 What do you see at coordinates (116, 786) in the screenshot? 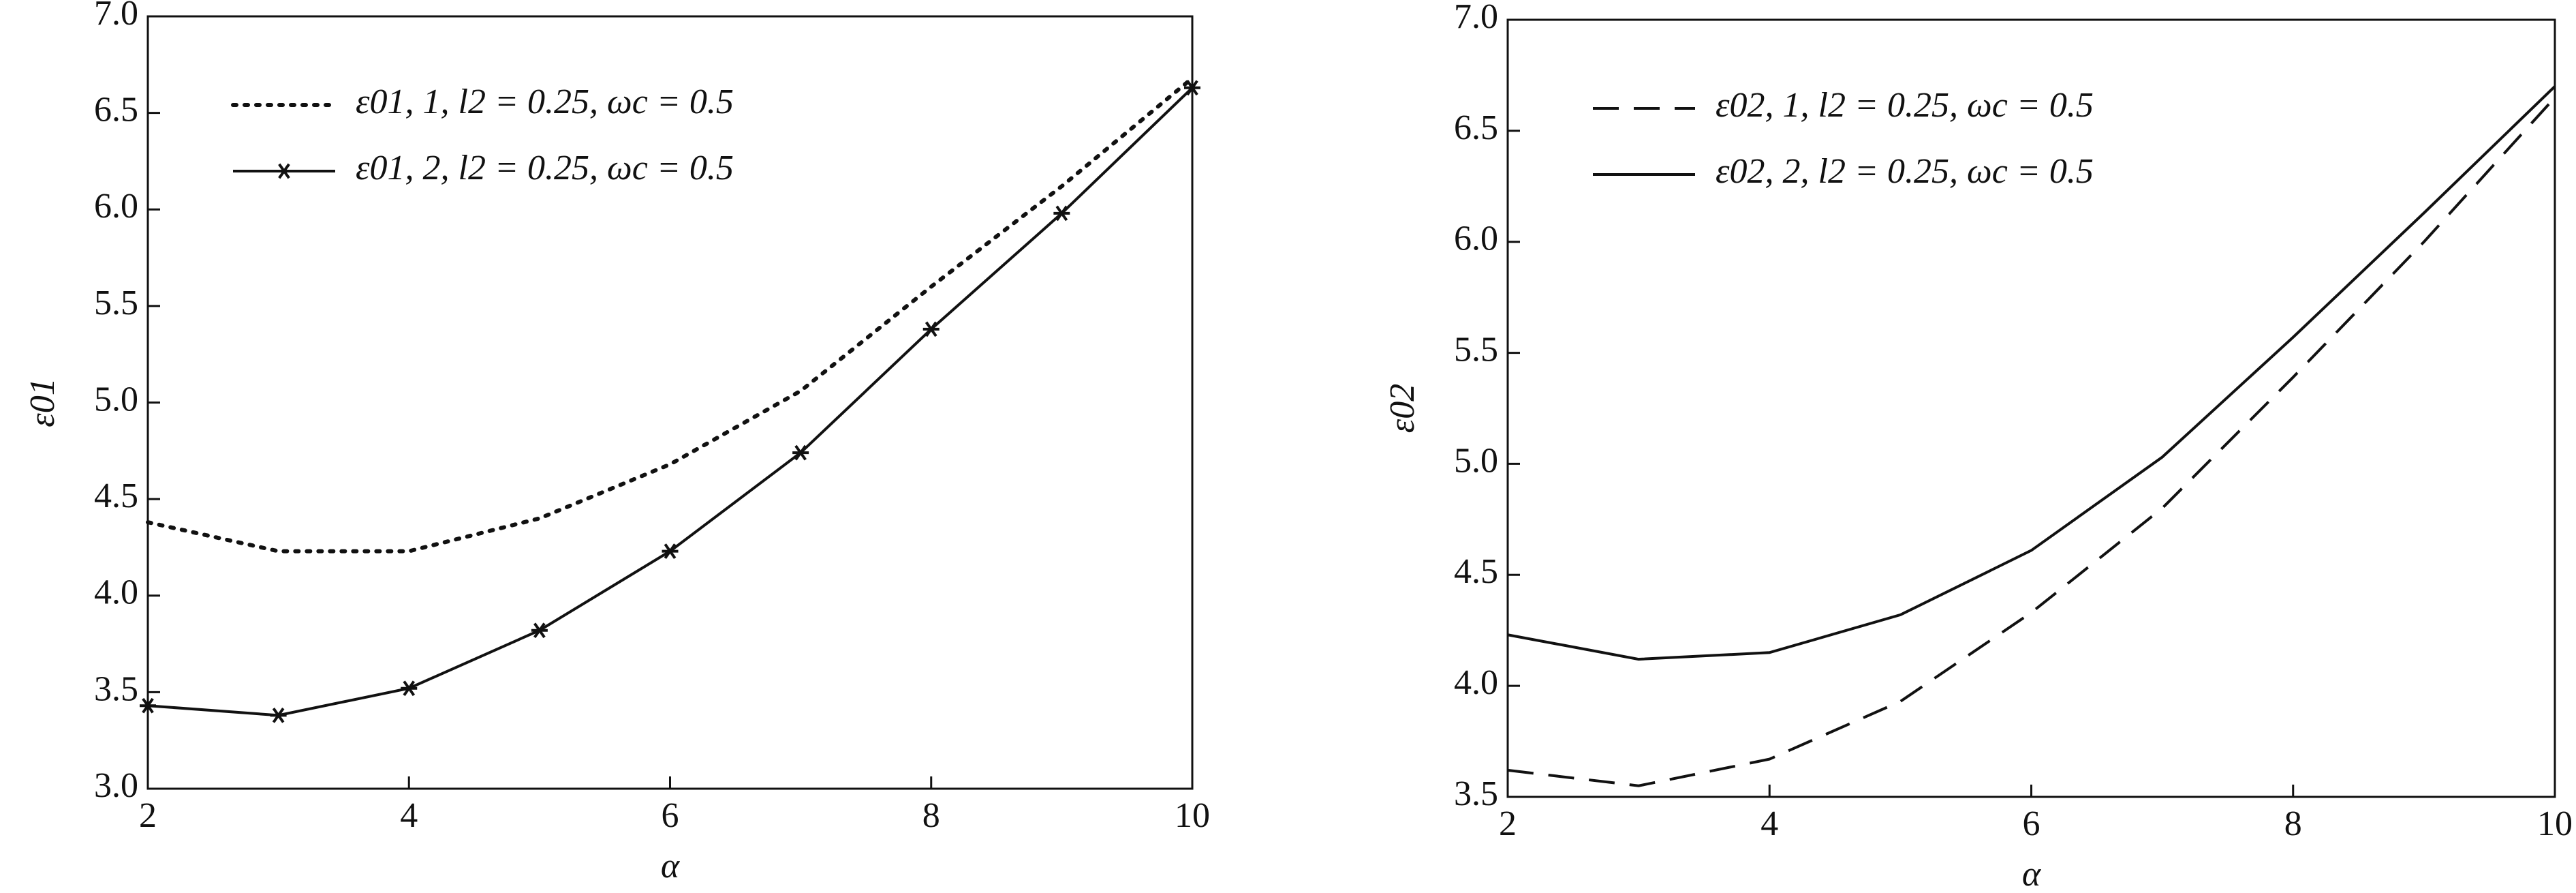
I see `y-tick-label: 3.0` at bounding box center [116, 786].